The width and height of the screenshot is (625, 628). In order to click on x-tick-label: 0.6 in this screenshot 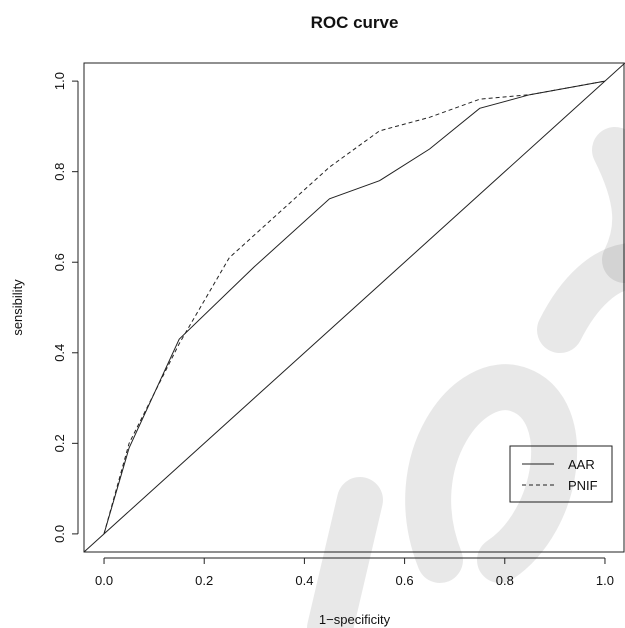, I will do `click(405, 580)`.